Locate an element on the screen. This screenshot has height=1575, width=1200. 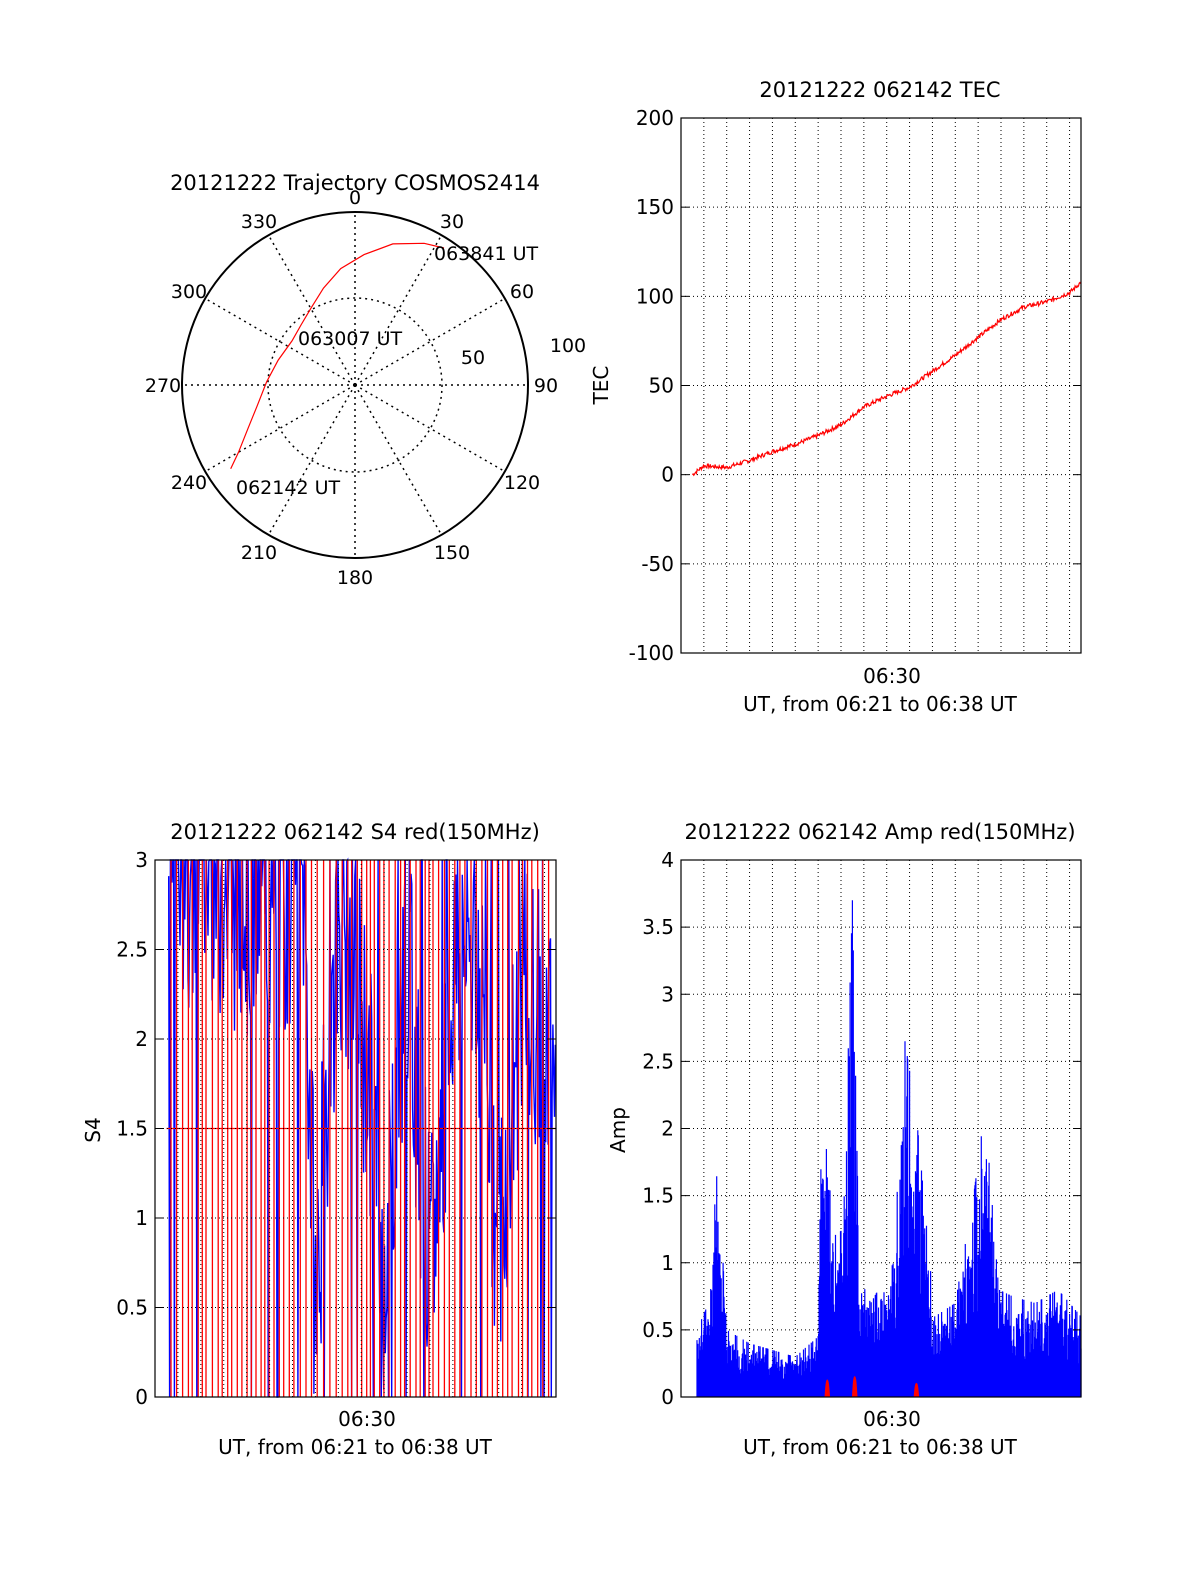
azimuth-label-90: 90 is located at coordinates (546, 386).